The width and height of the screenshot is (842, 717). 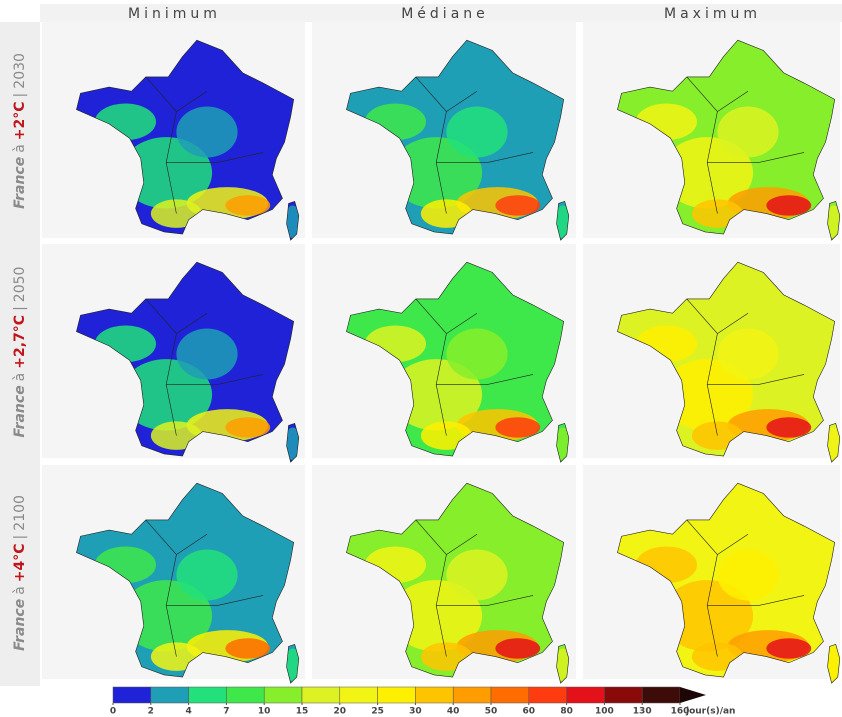 What do you see at coordinates (188, 712) in the screenshot?
I see `colorbar-tick-label: 4` at bounding box center [188, 712].